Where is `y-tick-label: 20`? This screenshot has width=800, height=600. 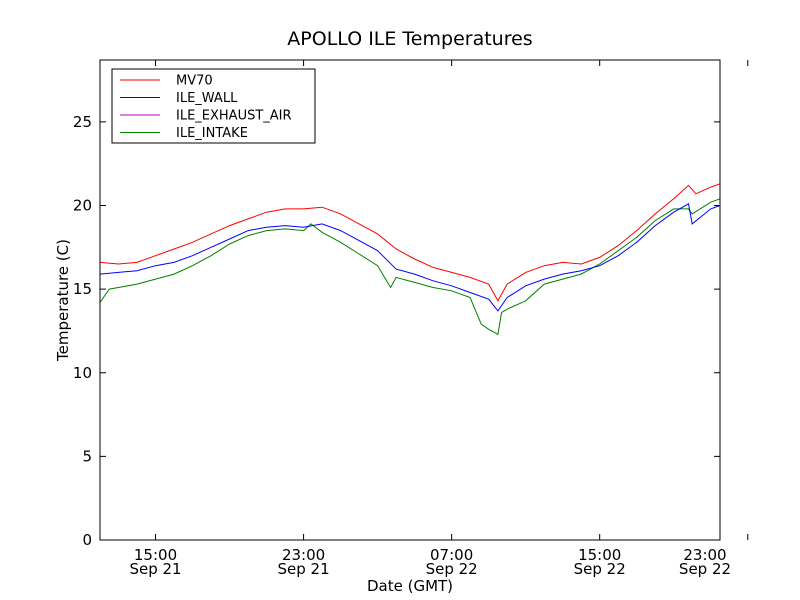 y-tick-label: 20 is located at coordinates (82, 206).